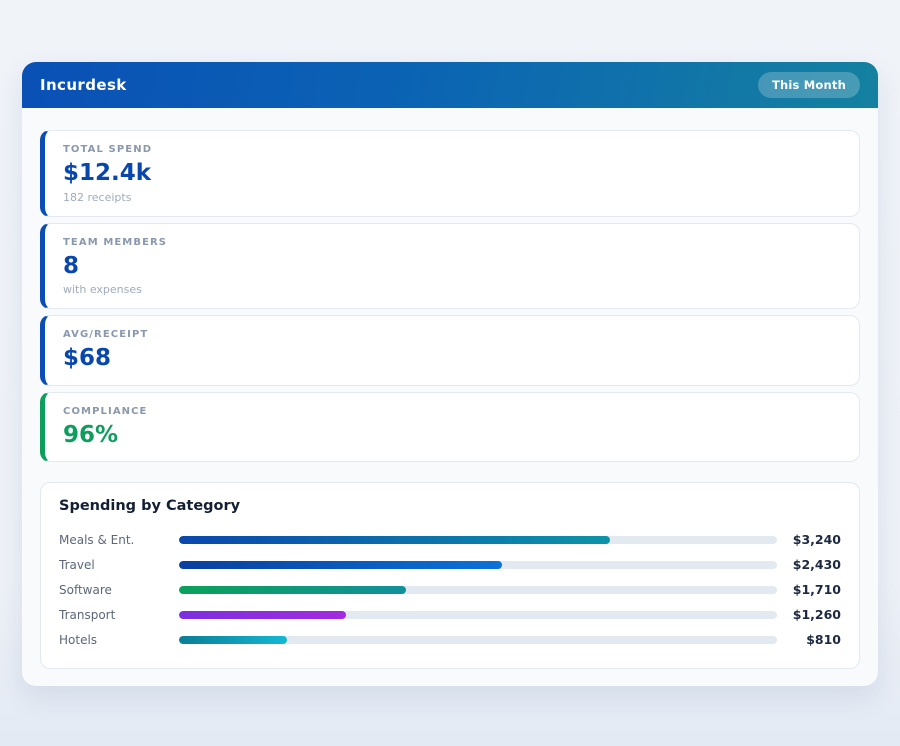 This screenshot has height=746, width=900. I want to click on stat-value: 8, so click(71, 265).